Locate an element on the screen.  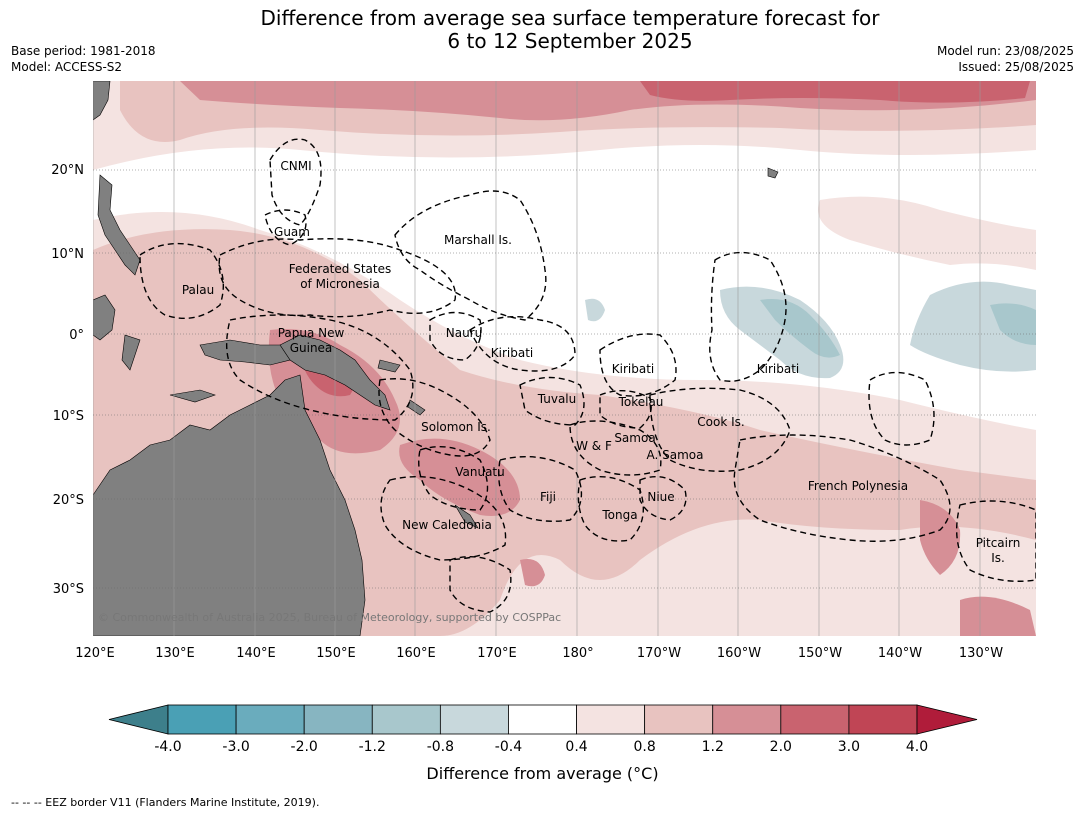
meta-right: Model run: 23/08/2025 Issued: 25/08/2025 is located at coordinates (1005, 59).